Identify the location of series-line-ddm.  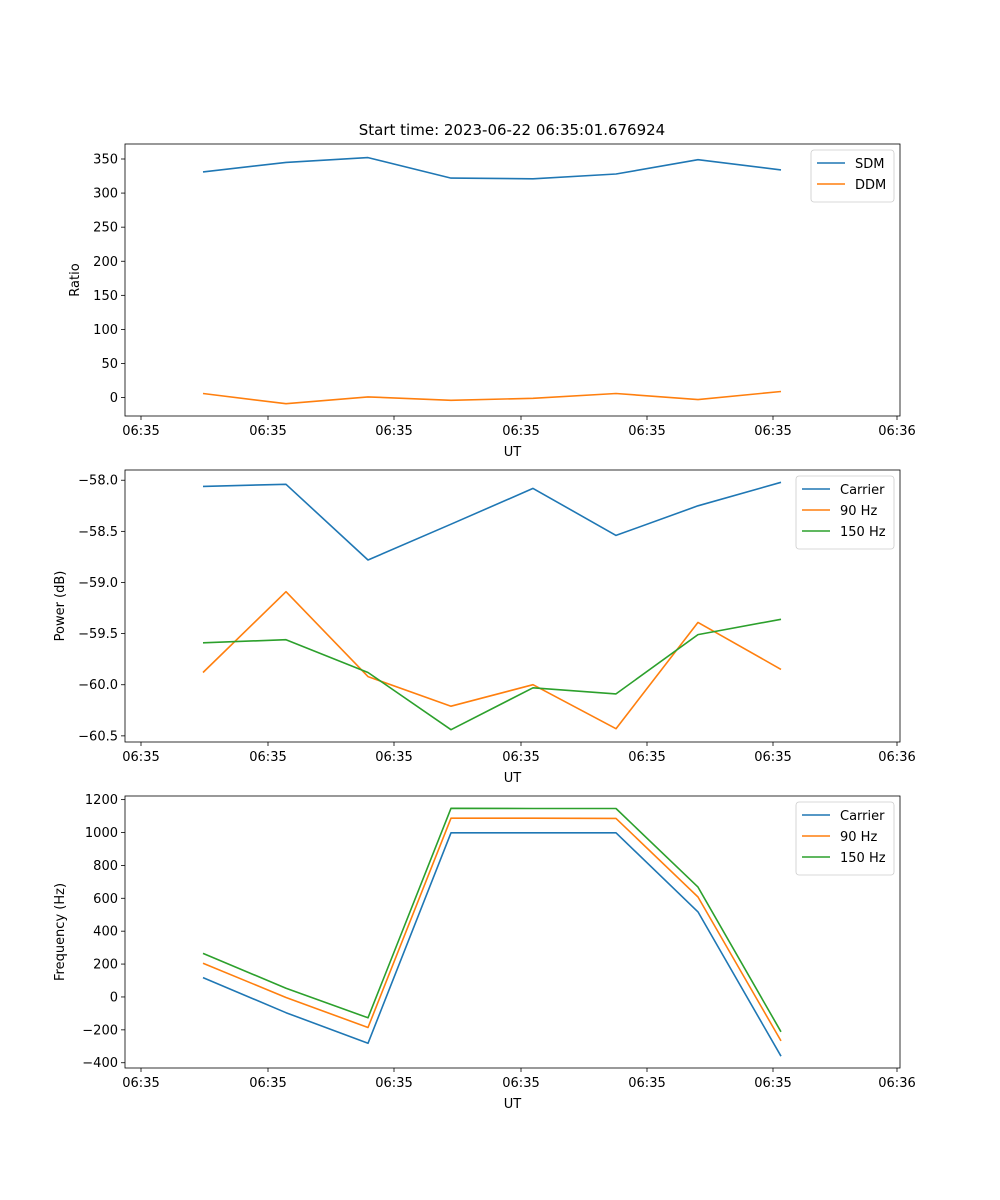
(492, 397).